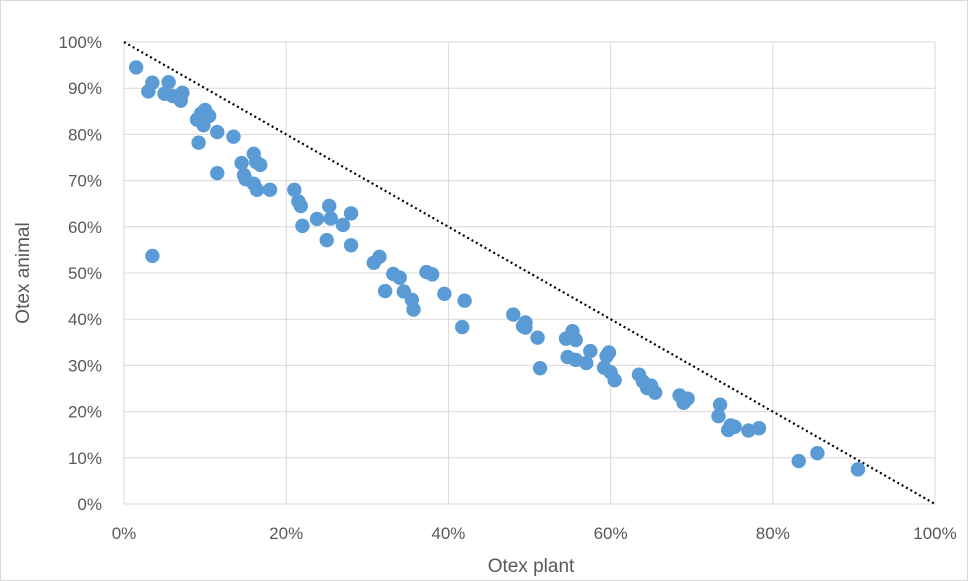  What do you see at coordinates (448, 533) in the screenshot?
I see `x-tick-label: 40%` at bounding box center [448, 533].